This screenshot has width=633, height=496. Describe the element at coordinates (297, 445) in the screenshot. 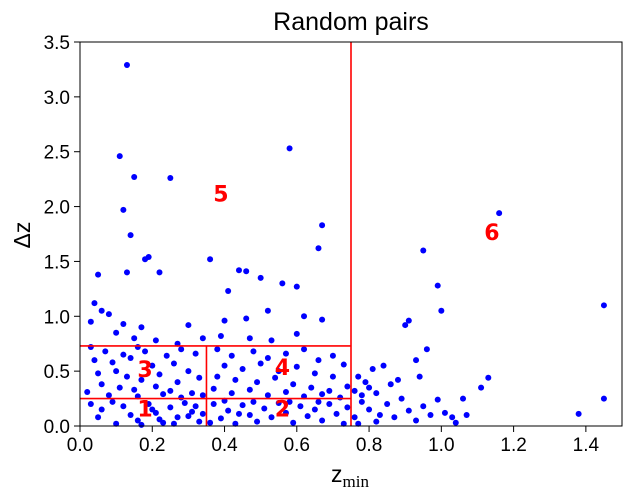

I see `x-tick-label: 0.6` at that location.